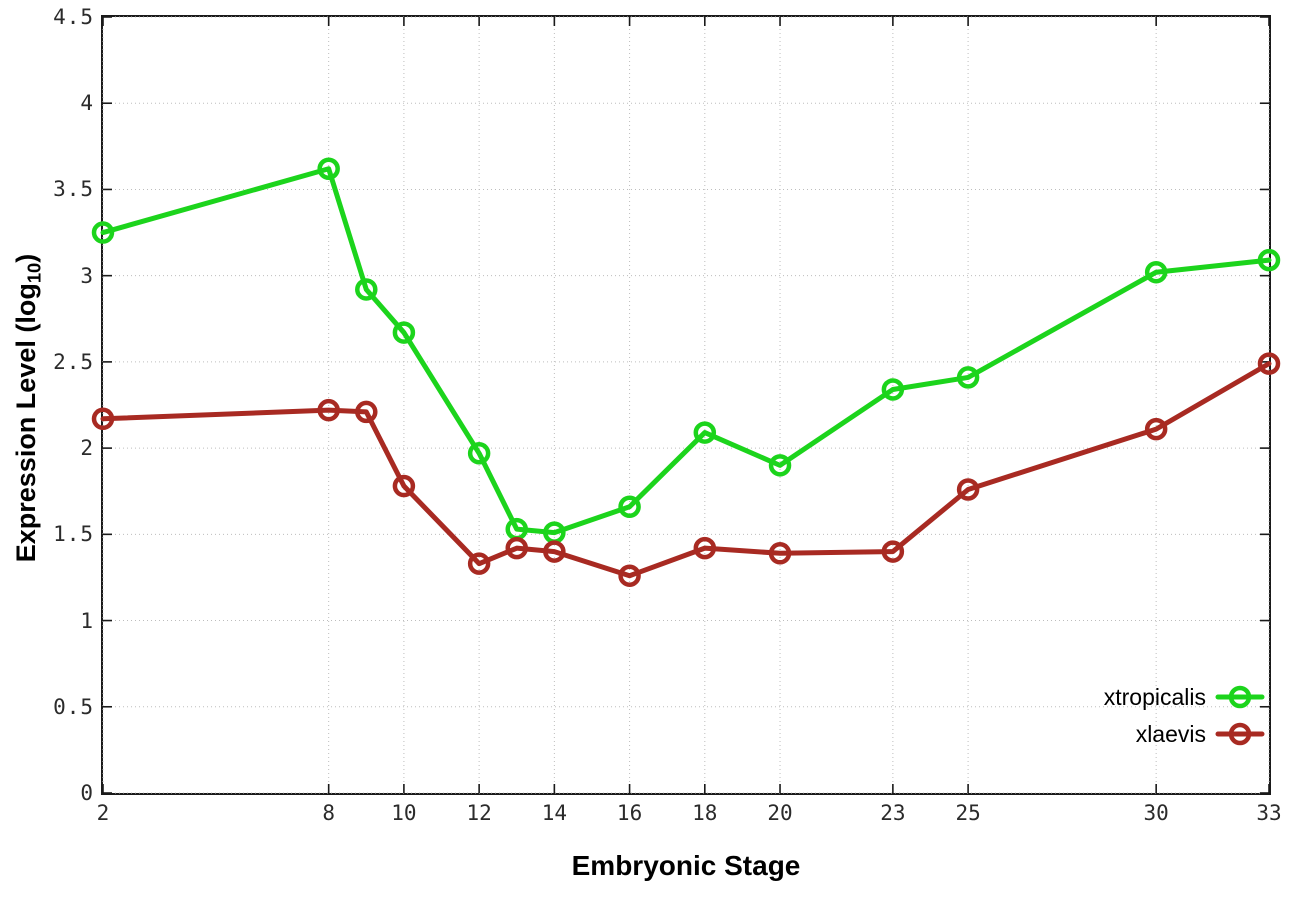 This screenshot has height=907, width=1296. I want to click on y-tick-label: 1, so click(87, 620).